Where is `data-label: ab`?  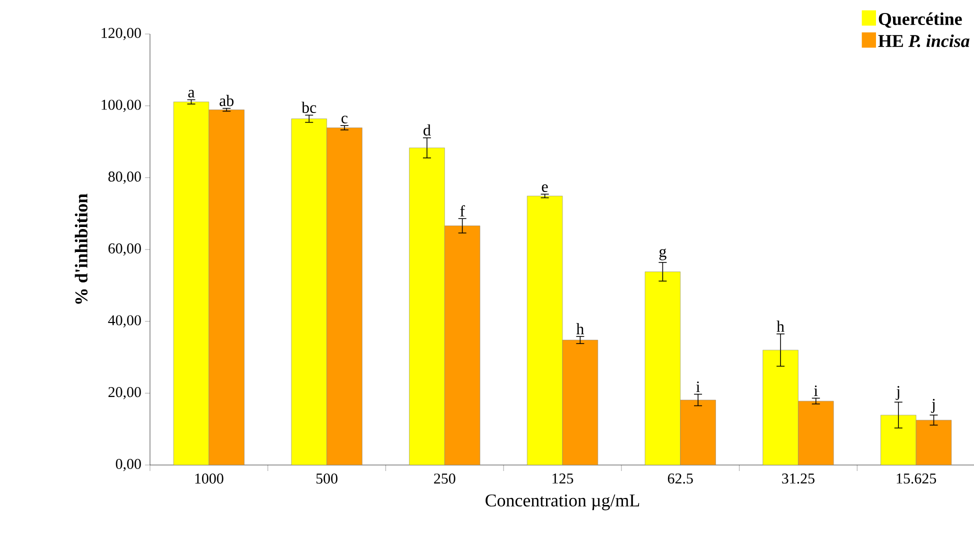 data-label: ab is located at coordinates (227, 100).